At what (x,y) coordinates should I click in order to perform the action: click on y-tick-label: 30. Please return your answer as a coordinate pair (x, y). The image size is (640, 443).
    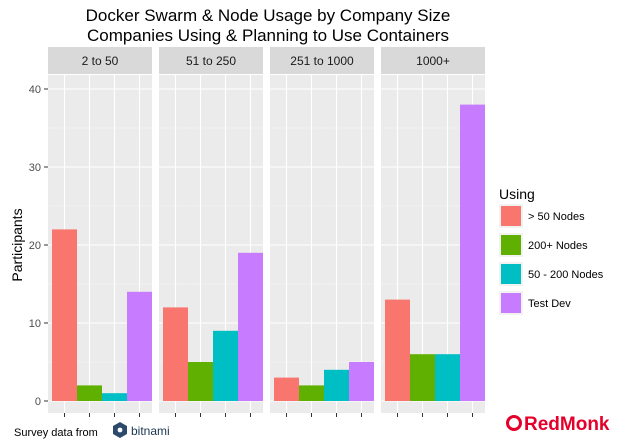
    Looking at the image, I should click on (35, 168).